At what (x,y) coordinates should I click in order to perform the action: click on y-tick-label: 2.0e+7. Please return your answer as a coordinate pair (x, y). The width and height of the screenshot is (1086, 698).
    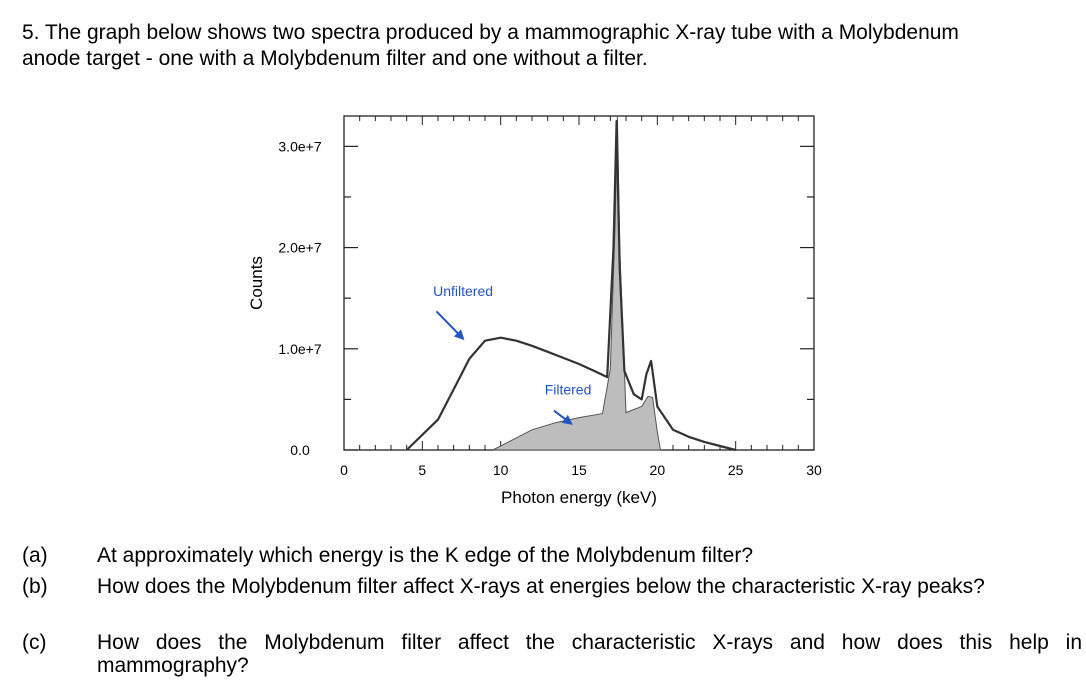
    Looking at the image, I should click on (299, 248).